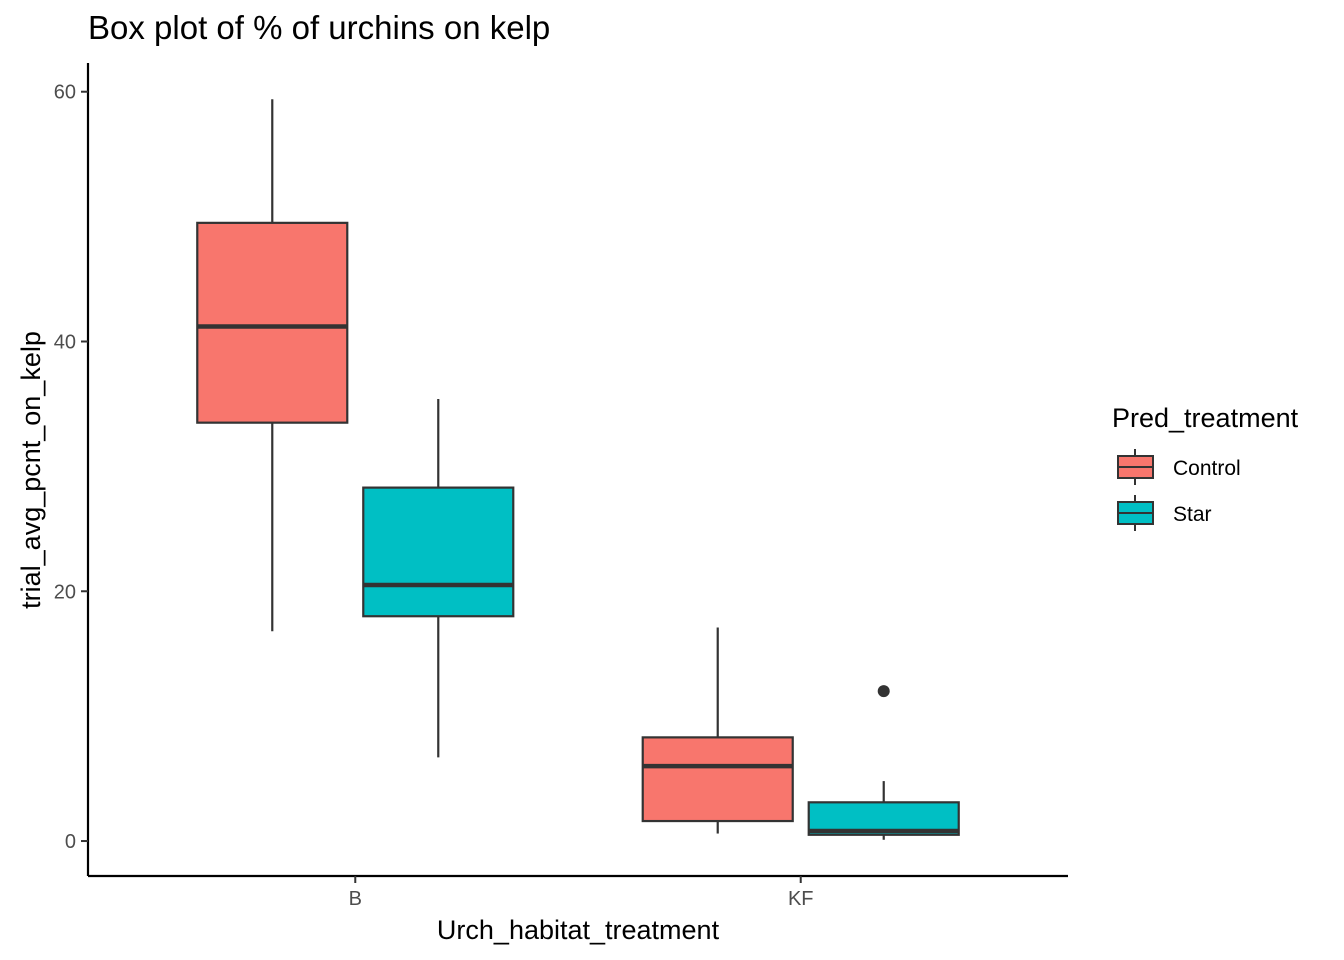 The height and width of the screenshot is (960, 1344). What do you see at coordinates (801, 899) in the screenshot?
I see `x-tick-label: KF` at bounding box center [801, 899].